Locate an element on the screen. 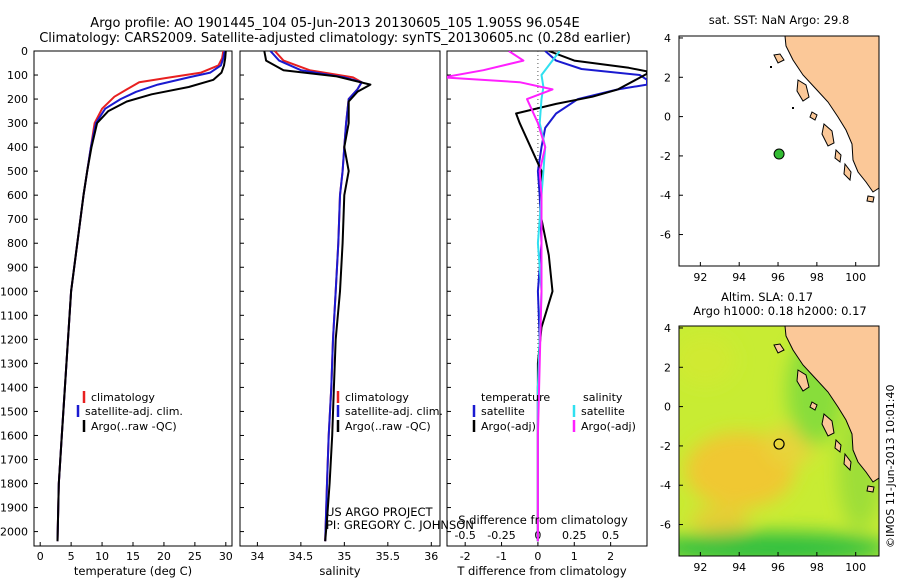 This screenshot has height=580, width=900. project-pi: PI: GREGORY C. JOHNSON is located at coordinates (400, 525).